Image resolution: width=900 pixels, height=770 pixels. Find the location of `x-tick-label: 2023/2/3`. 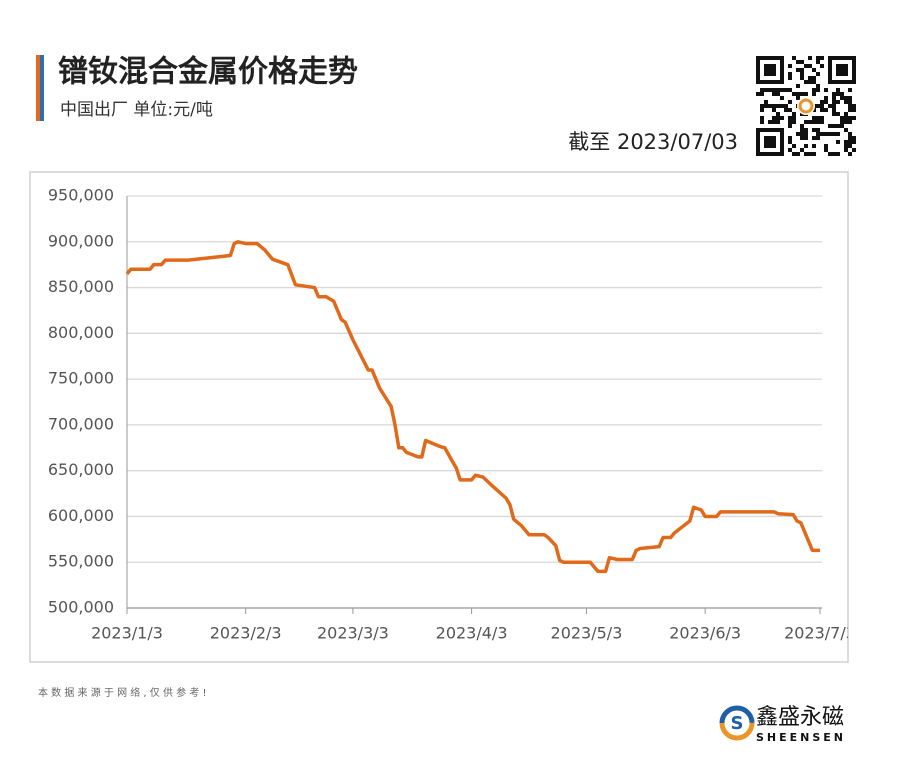

x-tick-label: 2023/2/3 is located at coordinates (246, 633).